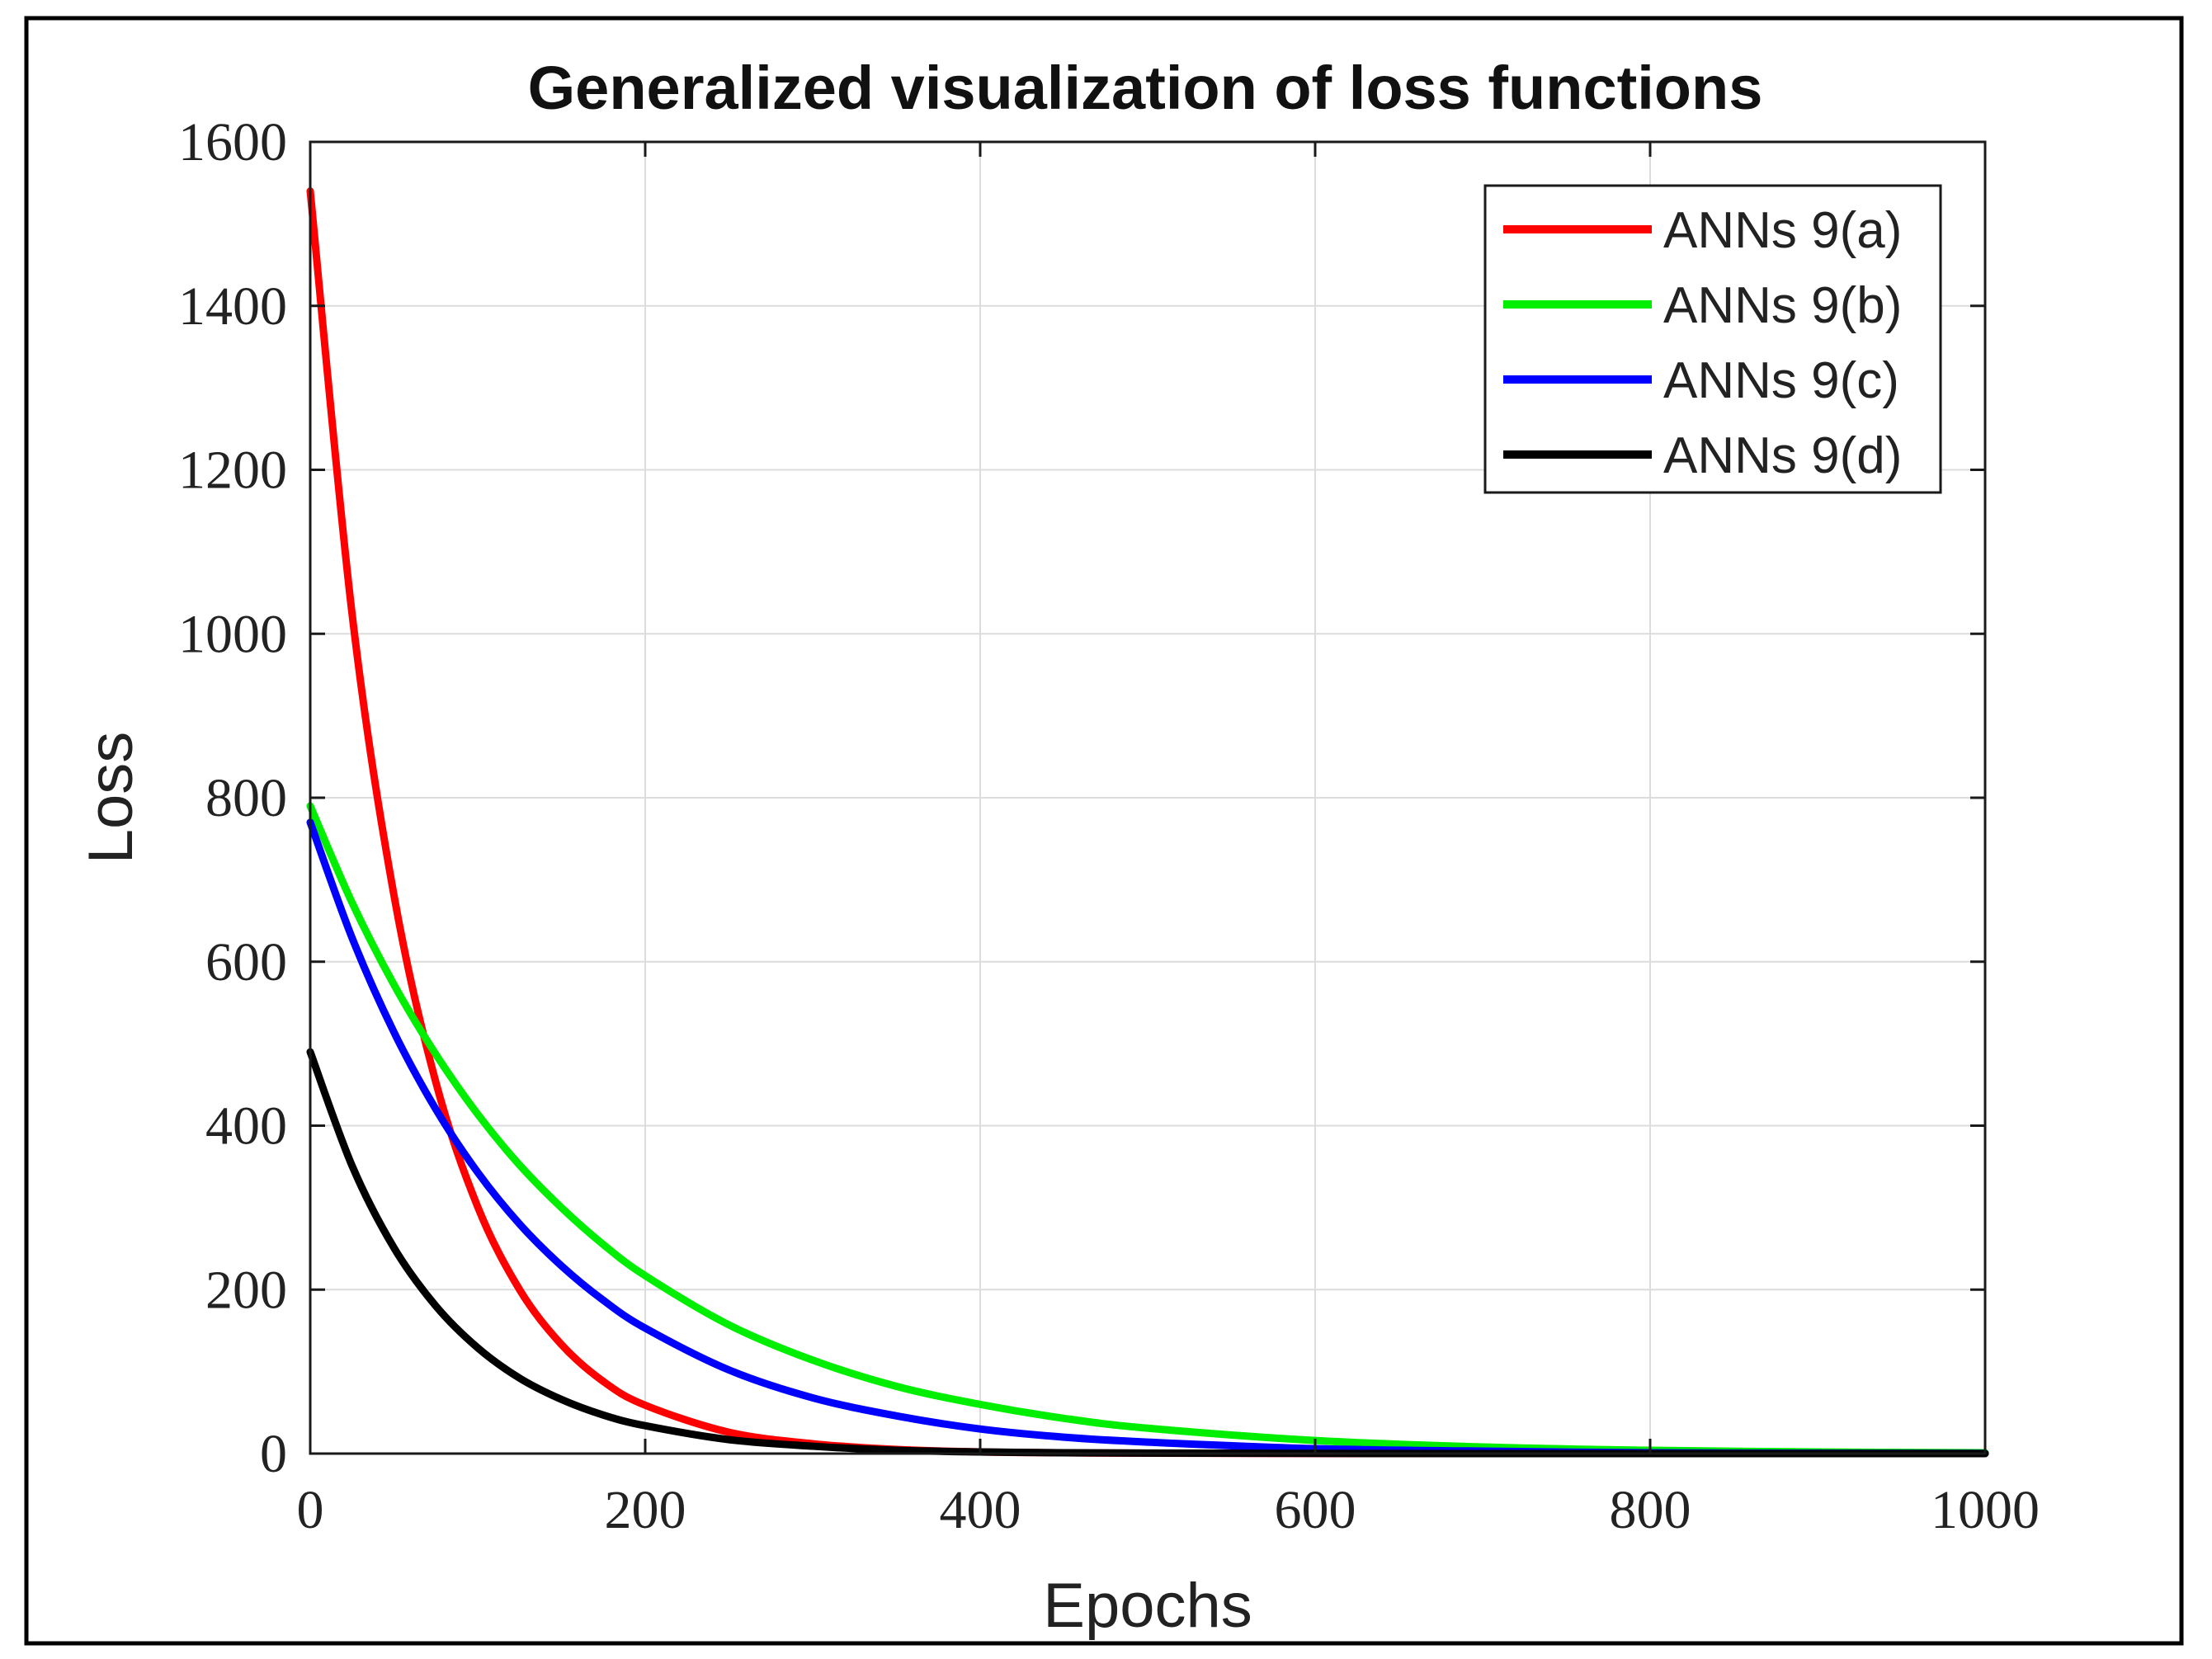  I want to click on x-tick-label: 200, so click(645, 1510).